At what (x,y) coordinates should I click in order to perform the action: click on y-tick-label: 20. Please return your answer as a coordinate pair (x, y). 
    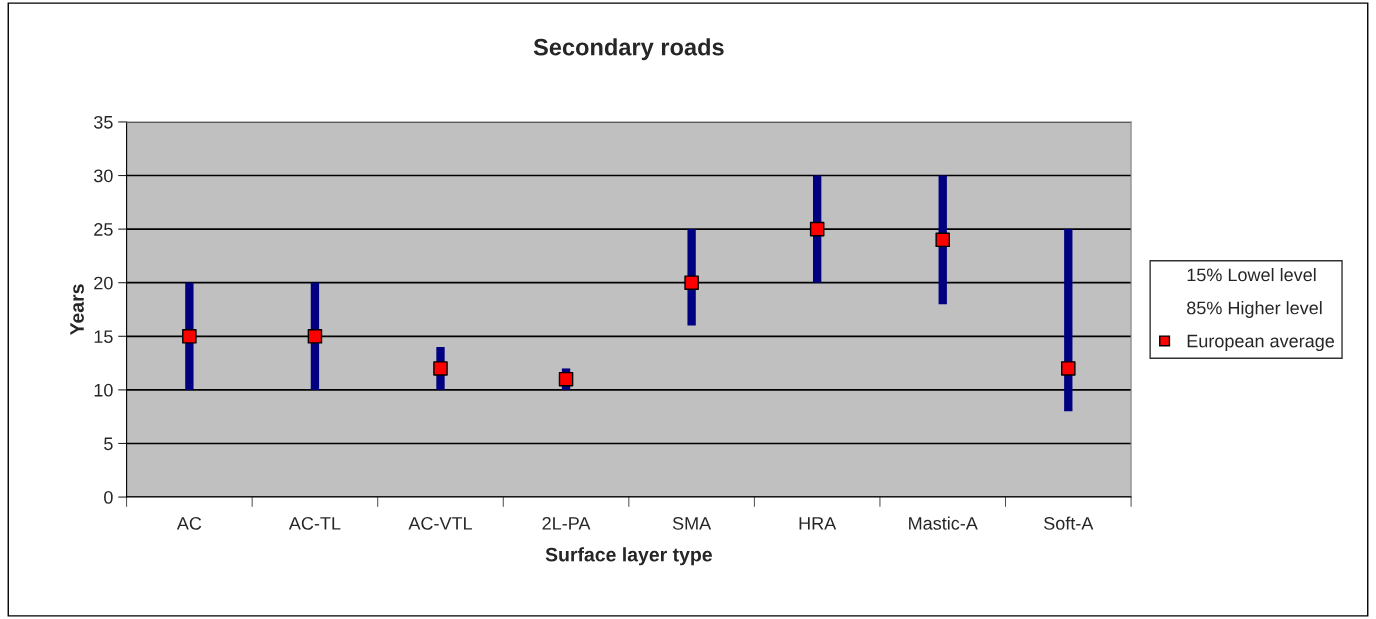
    Looking at the image, I should click on (103, 283).